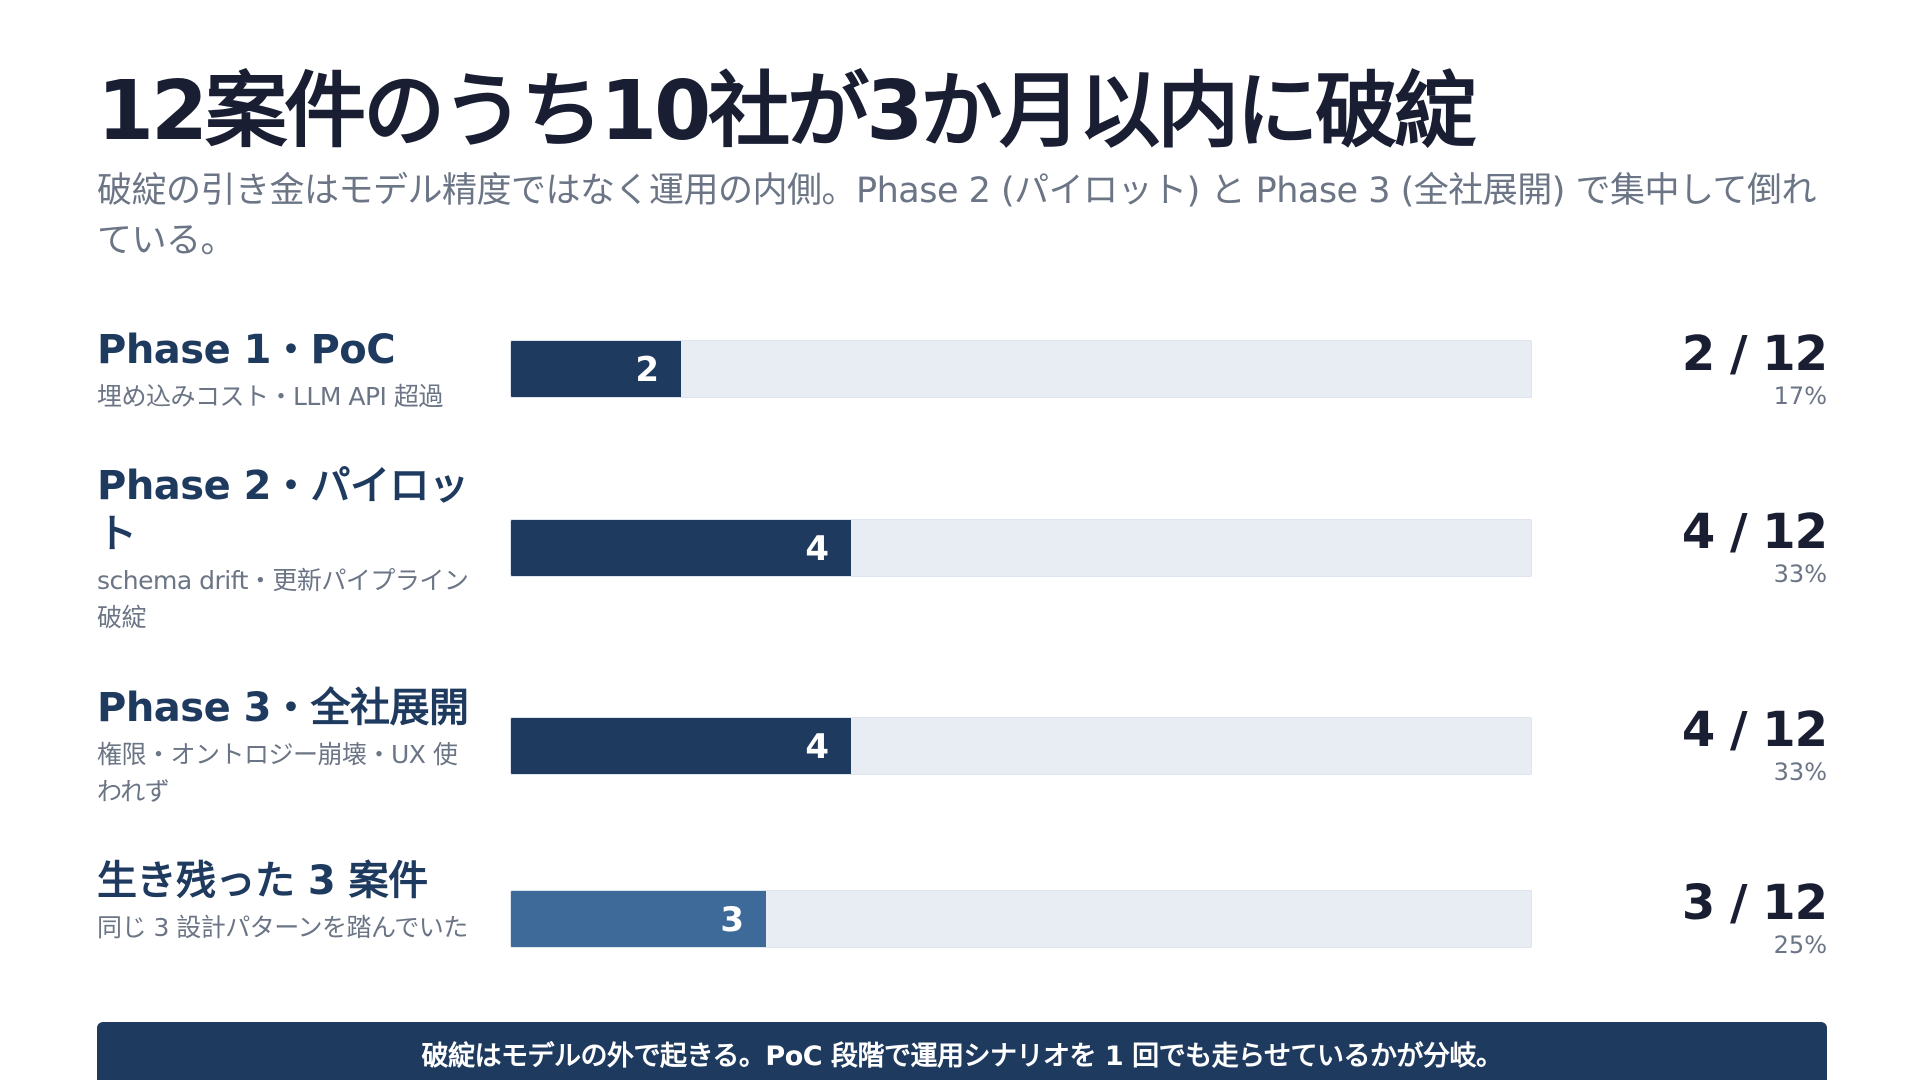 The height and width of the screenshot is (1080, 1920). What do you see at coordinates (1021, 919) in the screenshot?
I see `bar-track: 3` at bounding box center [1021, 919].